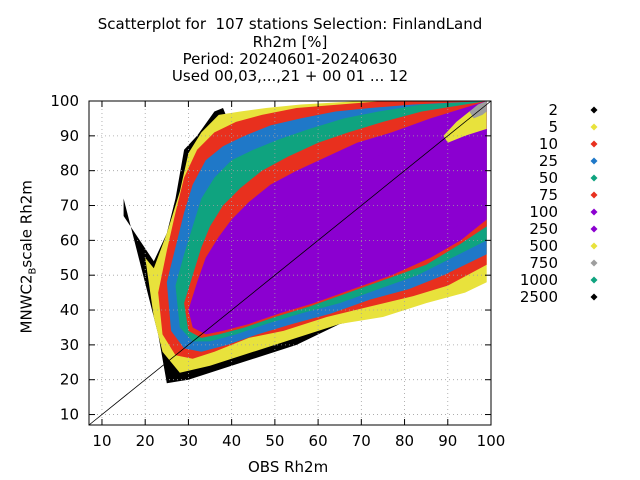 This screenshot has height=480, width=640. Describe the element at coordinates (543, 212) in the screenshot. I see `legend-label: 100` at that location.